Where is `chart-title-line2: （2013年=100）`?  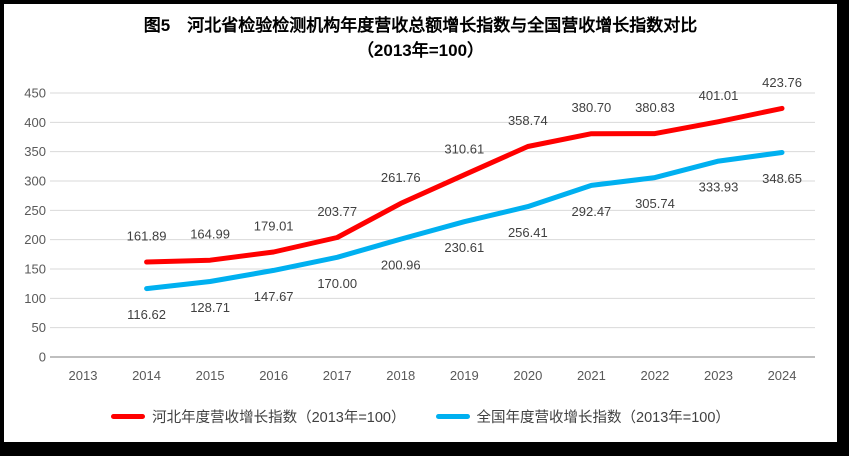
chart-title-line2: （2013年=100） is located at coordinates (420, 50).